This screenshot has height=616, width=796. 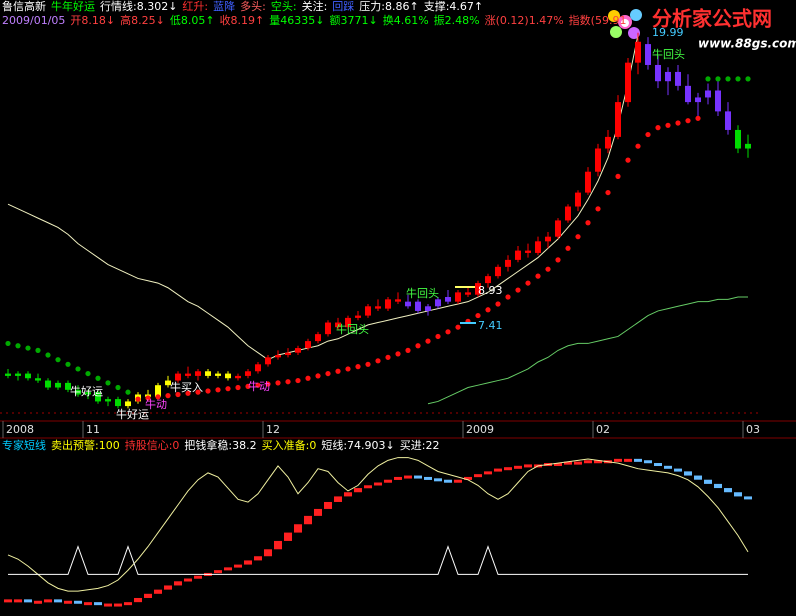 I want to click on header-item: 支撑:4.67↑, so click(x=453, y=6).